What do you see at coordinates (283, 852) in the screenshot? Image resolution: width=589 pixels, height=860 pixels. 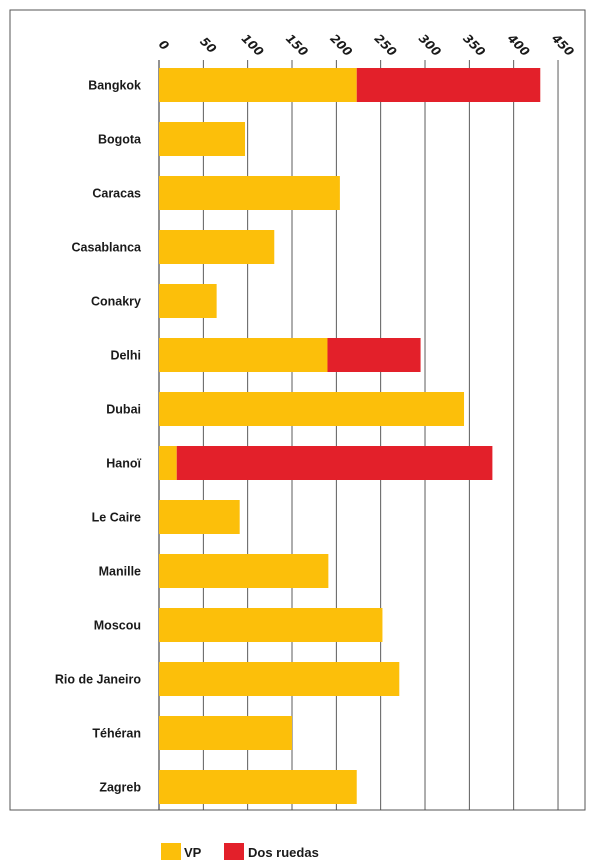 I see `legend-label: Dos ruedas` at bounding box center [283, 852].